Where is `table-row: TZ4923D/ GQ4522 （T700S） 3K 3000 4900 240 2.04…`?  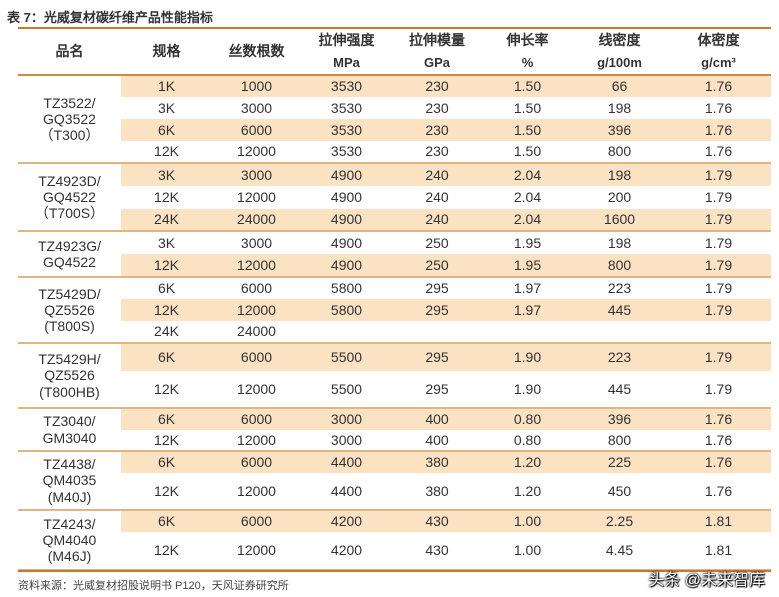 table-row: TZ4923D/ GQ4522 （T700S） 3K 3000 4900 240 2.04… is located at coordinates (394, 197).